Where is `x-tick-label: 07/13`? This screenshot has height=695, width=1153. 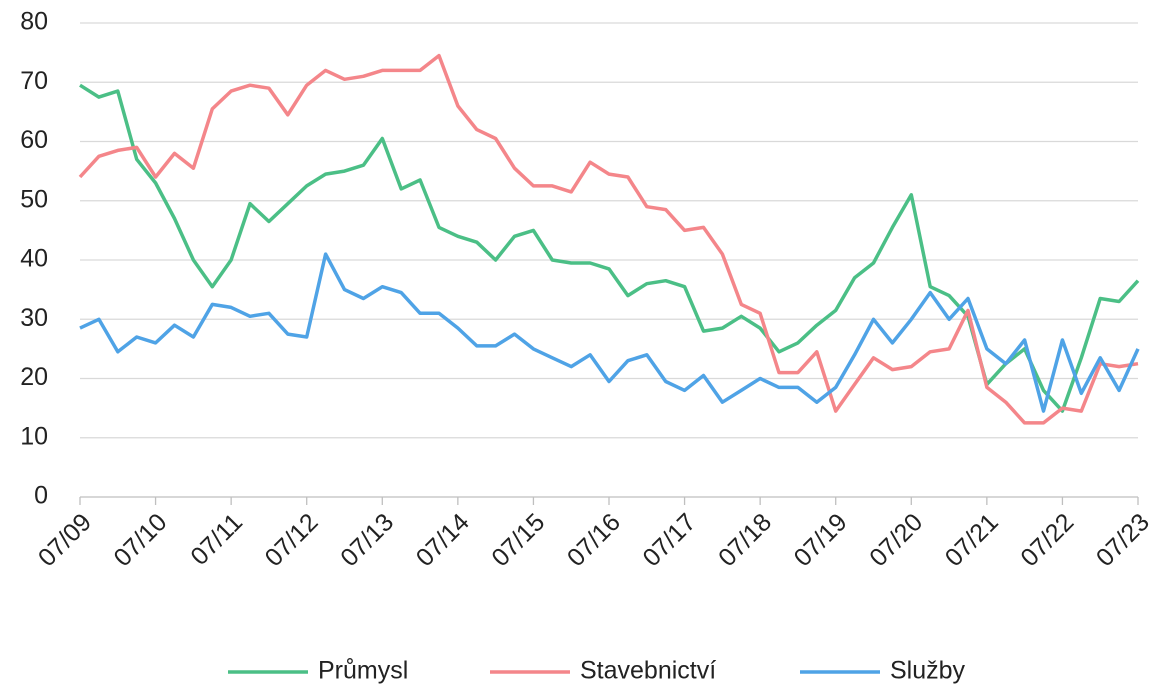
x-tick-label: 07/13 is located at coordinates (367, 540).